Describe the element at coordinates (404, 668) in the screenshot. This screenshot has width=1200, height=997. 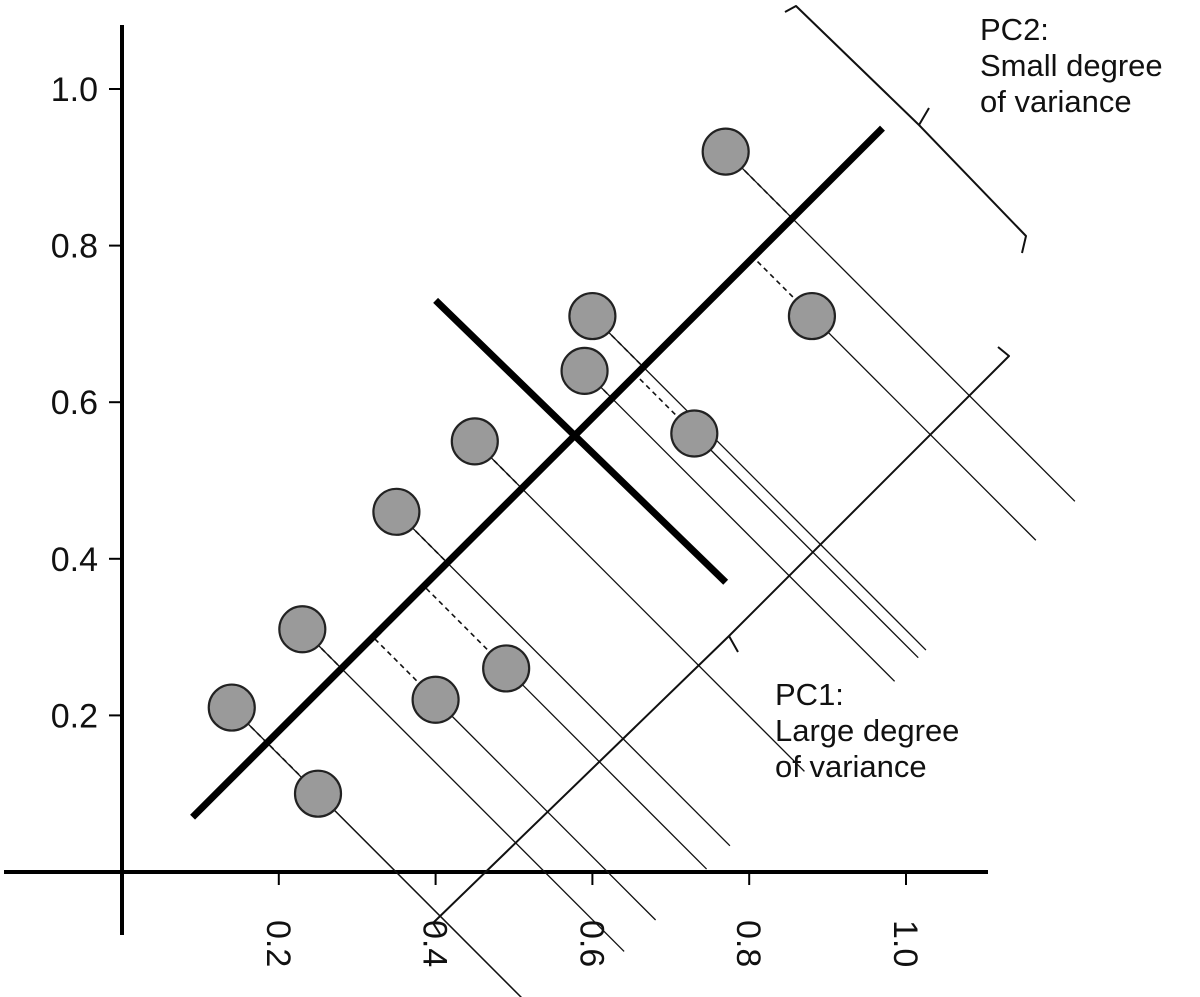
I see `pc1-projection-dashed` at that location.